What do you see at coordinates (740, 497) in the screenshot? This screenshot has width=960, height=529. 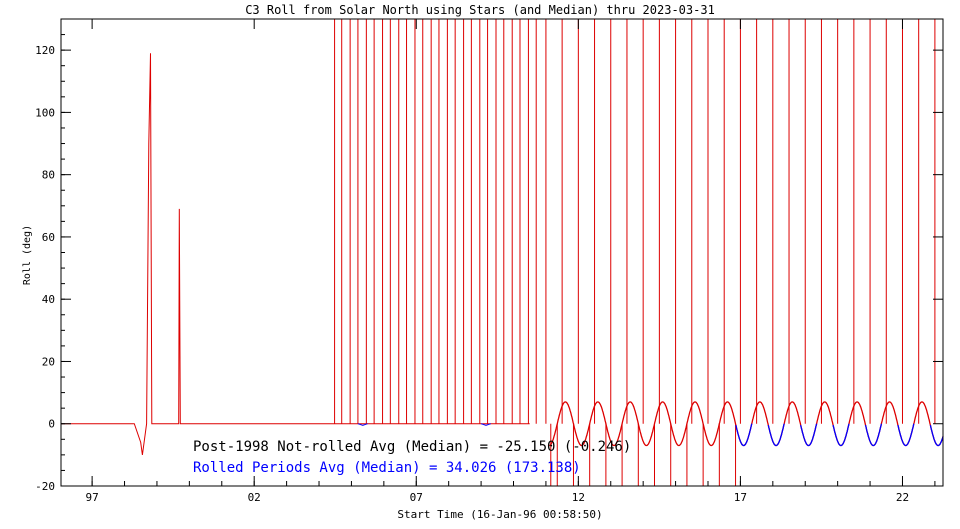 I see `x-tick-label: 17` at bounding box center [740, 497].